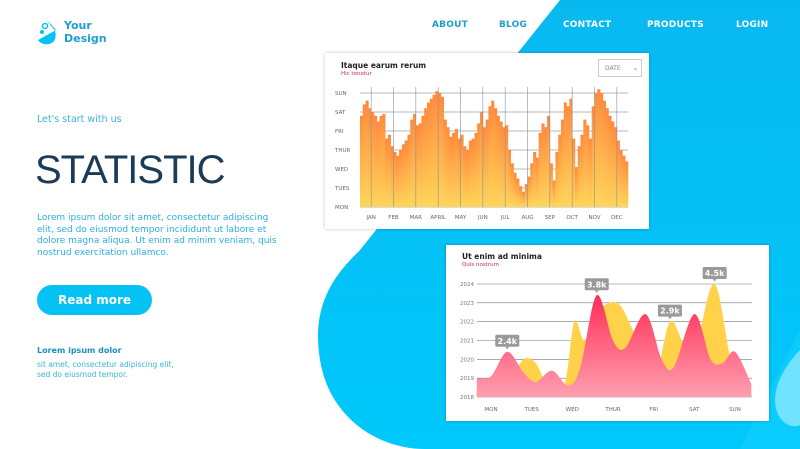 The image size is (800, 449). I want to click on y-tick-label: FRI, so click(339, 132).